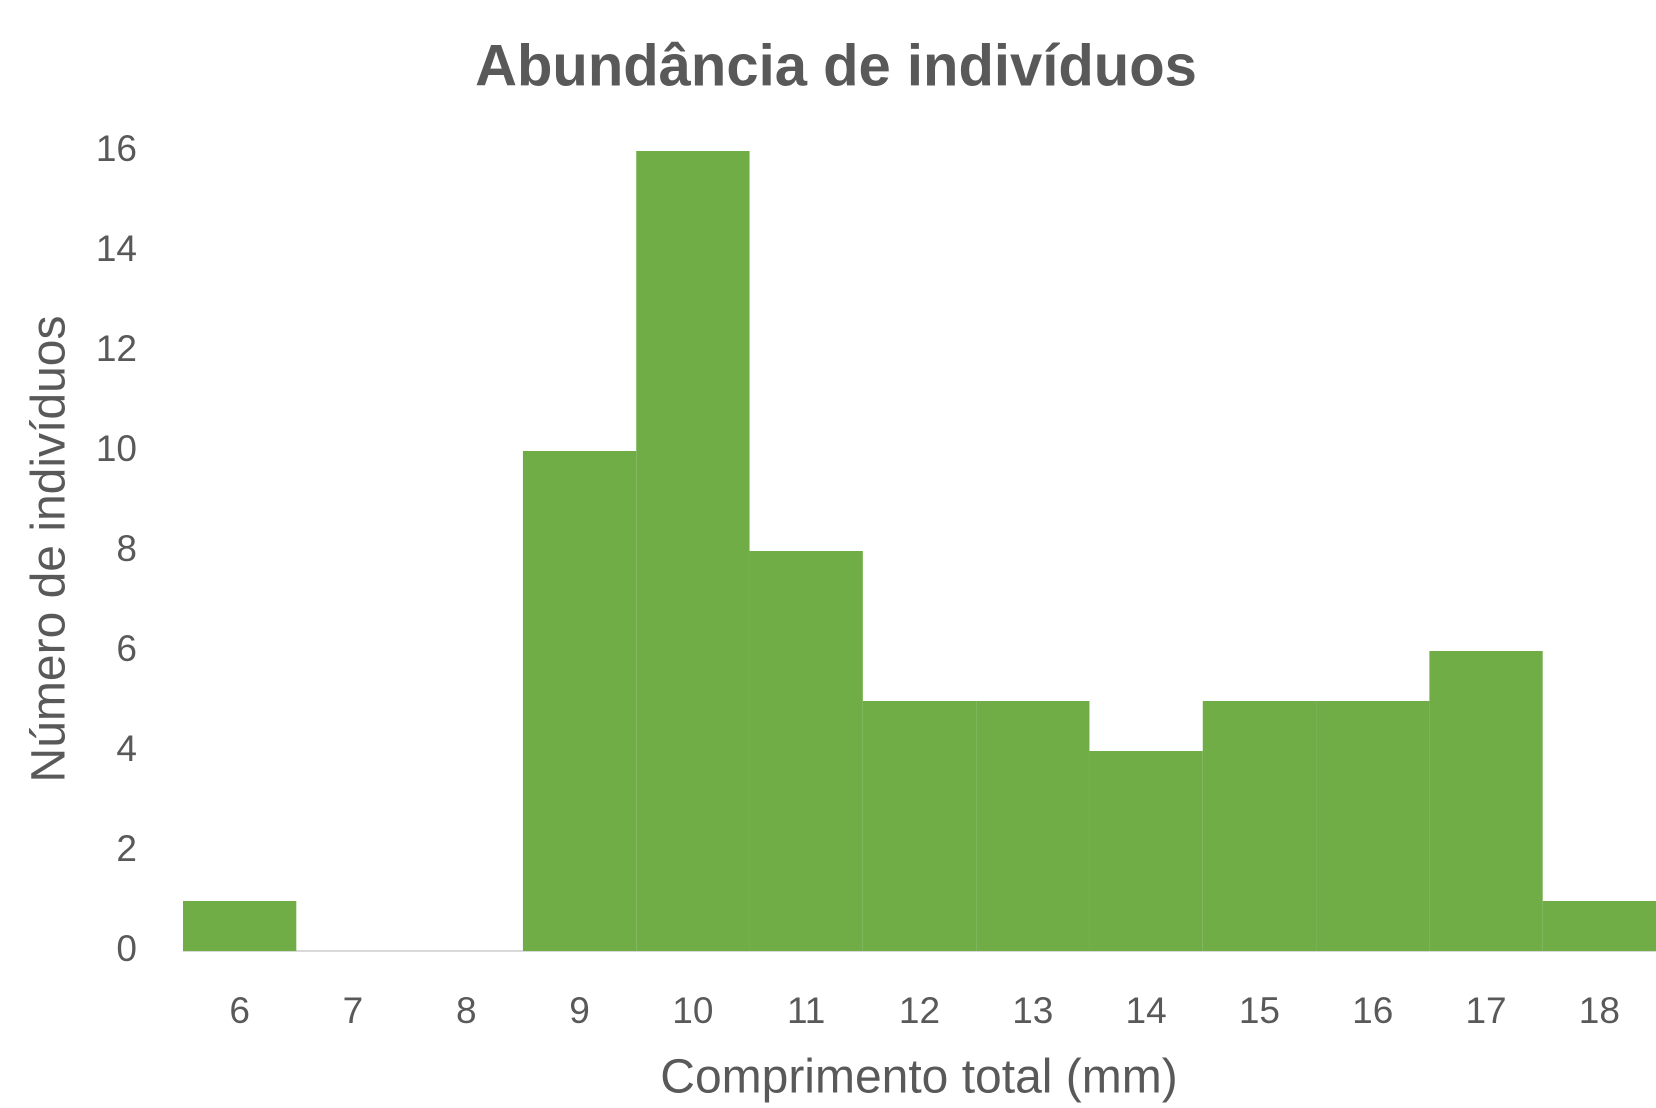 This screenshot has width=1656, height=1108. Describe the element at coordinates (126, 948) in the screenshot. I see `y-tick-label: 0` at that location.